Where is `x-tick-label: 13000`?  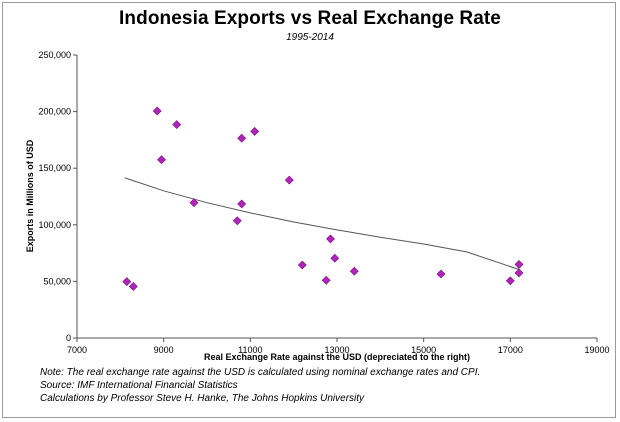
x-tick-label: 13000 is located at coordinates (336, 350).